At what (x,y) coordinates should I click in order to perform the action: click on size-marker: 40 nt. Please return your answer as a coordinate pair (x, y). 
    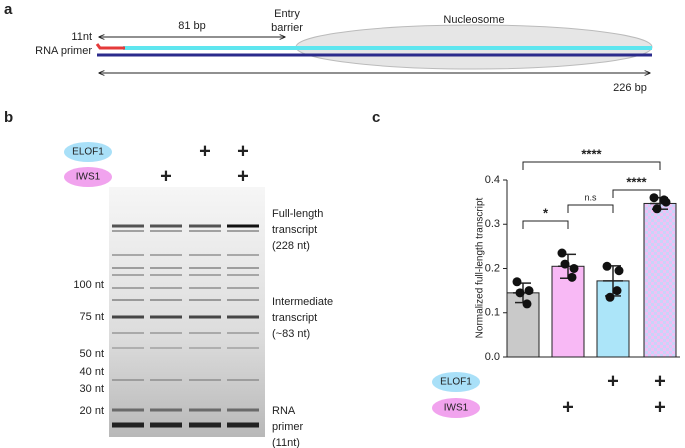
    Looking at the image, I should click on (92, 372).